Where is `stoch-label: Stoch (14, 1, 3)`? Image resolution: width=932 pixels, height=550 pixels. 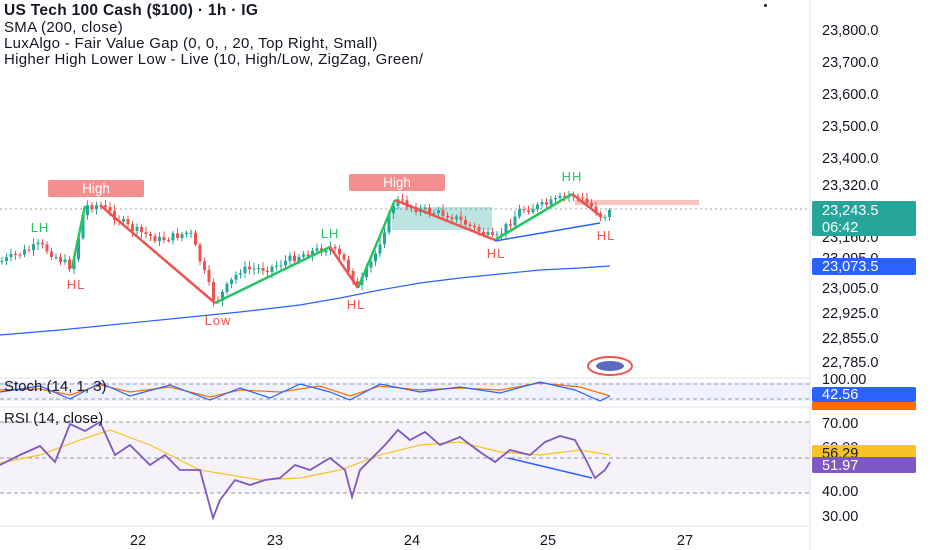
stoch-label: Stoch (14, 1, 3) is located at coordinates (55, 386).